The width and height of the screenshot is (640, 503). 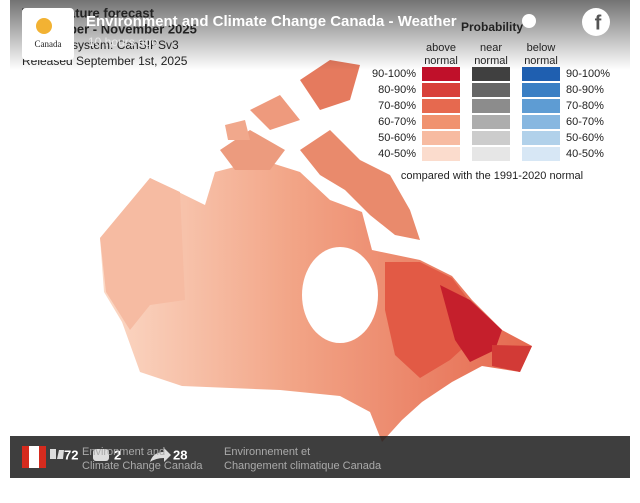 I want to click on legend-column-label: near, so click(x=491, y=48).